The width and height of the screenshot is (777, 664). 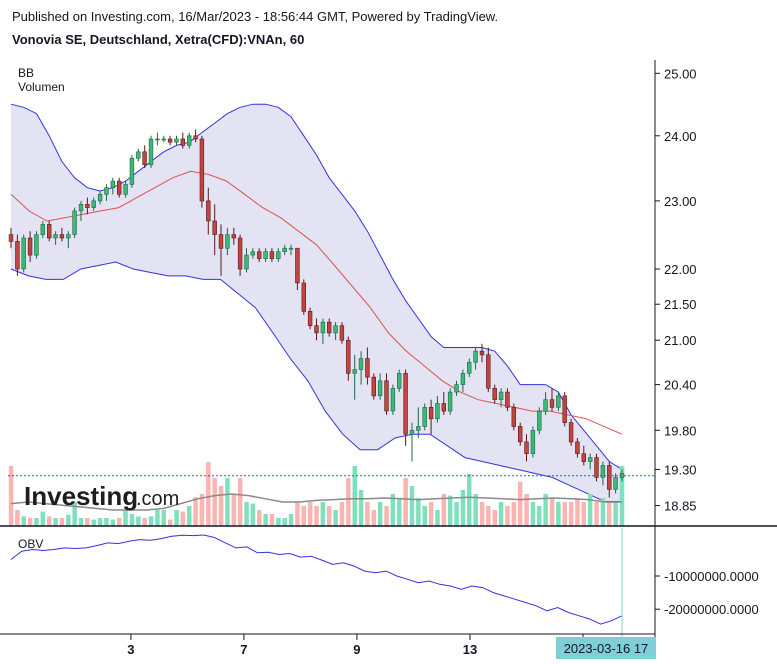 I want to click on price-tick-label: 24.00, so click(x=680, y=136).